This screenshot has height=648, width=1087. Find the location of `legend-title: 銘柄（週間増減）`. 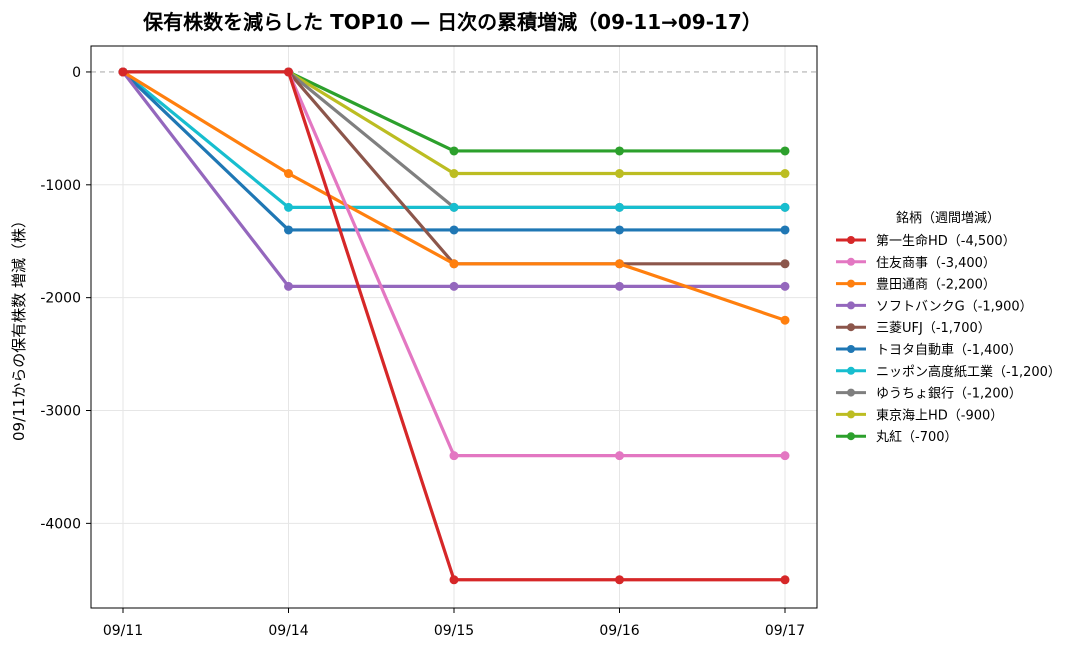

legend-title: 銘柄（週間増減） is located at coordinates (948, 218).